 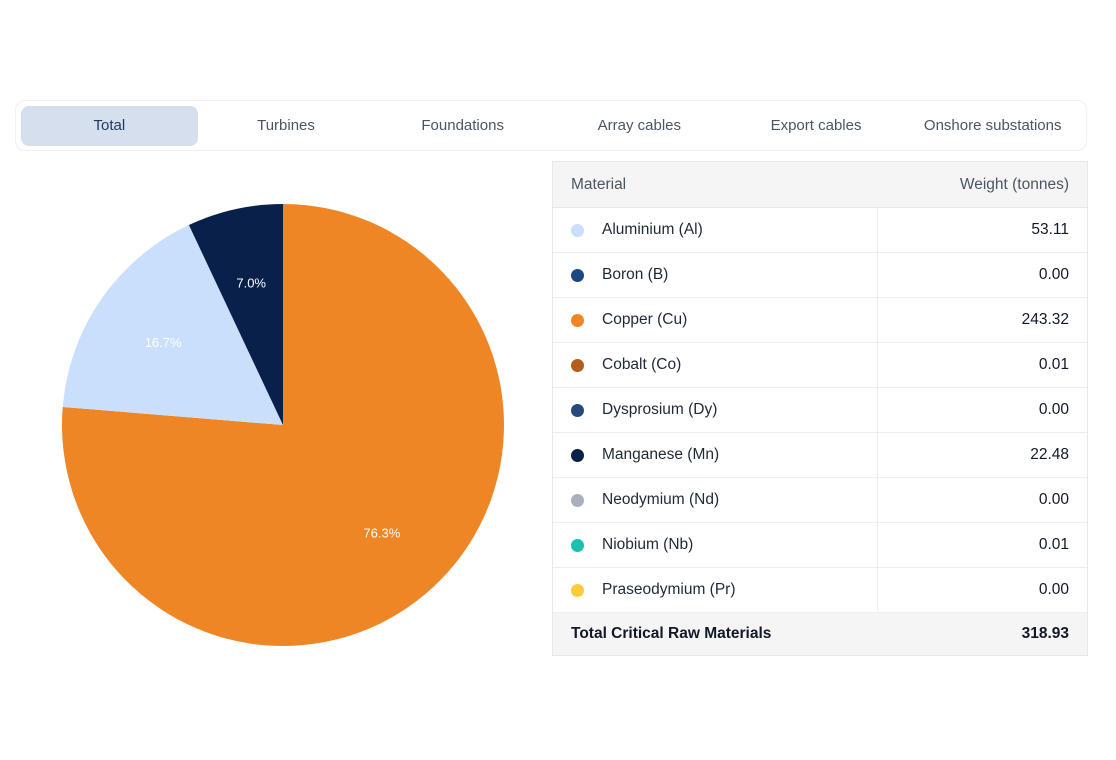 I want to click on material-name: Cobalt (Co), so click(x=642, y=364).